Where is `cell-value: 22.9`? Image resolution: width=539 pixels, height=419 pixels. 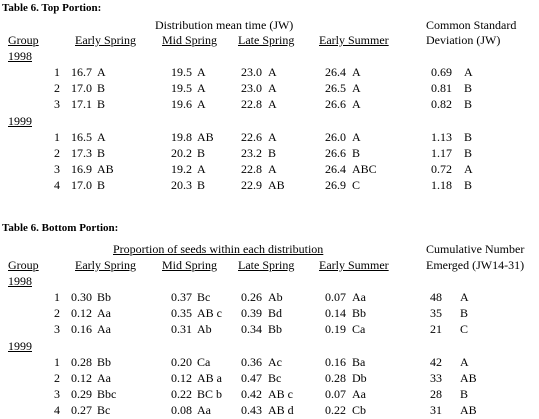 cell-value: 22.9 is located at coordinates (251, 185).